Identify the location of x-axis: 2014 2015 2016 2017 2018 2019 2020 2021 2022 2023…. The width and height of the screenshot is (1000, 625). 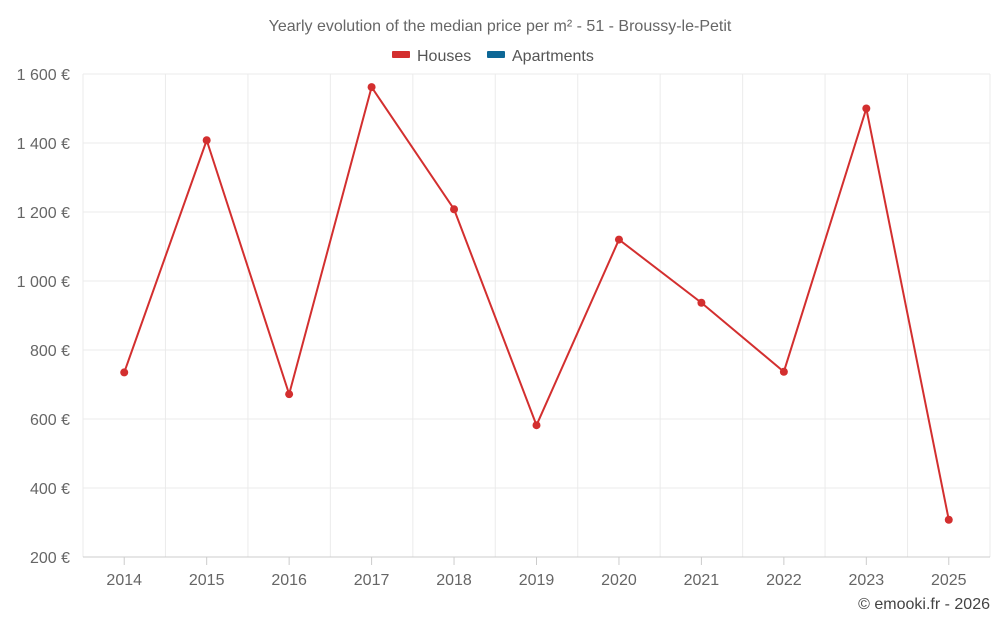
(536, 572).